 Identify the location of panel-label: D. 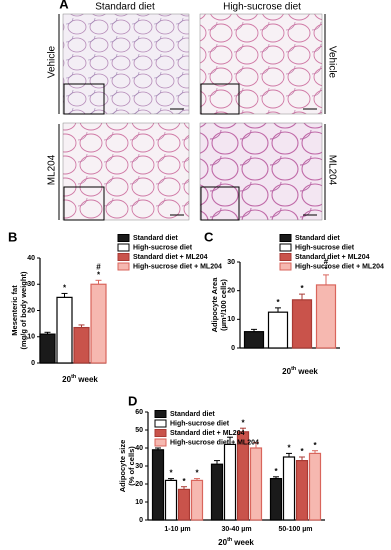
(132, 400).